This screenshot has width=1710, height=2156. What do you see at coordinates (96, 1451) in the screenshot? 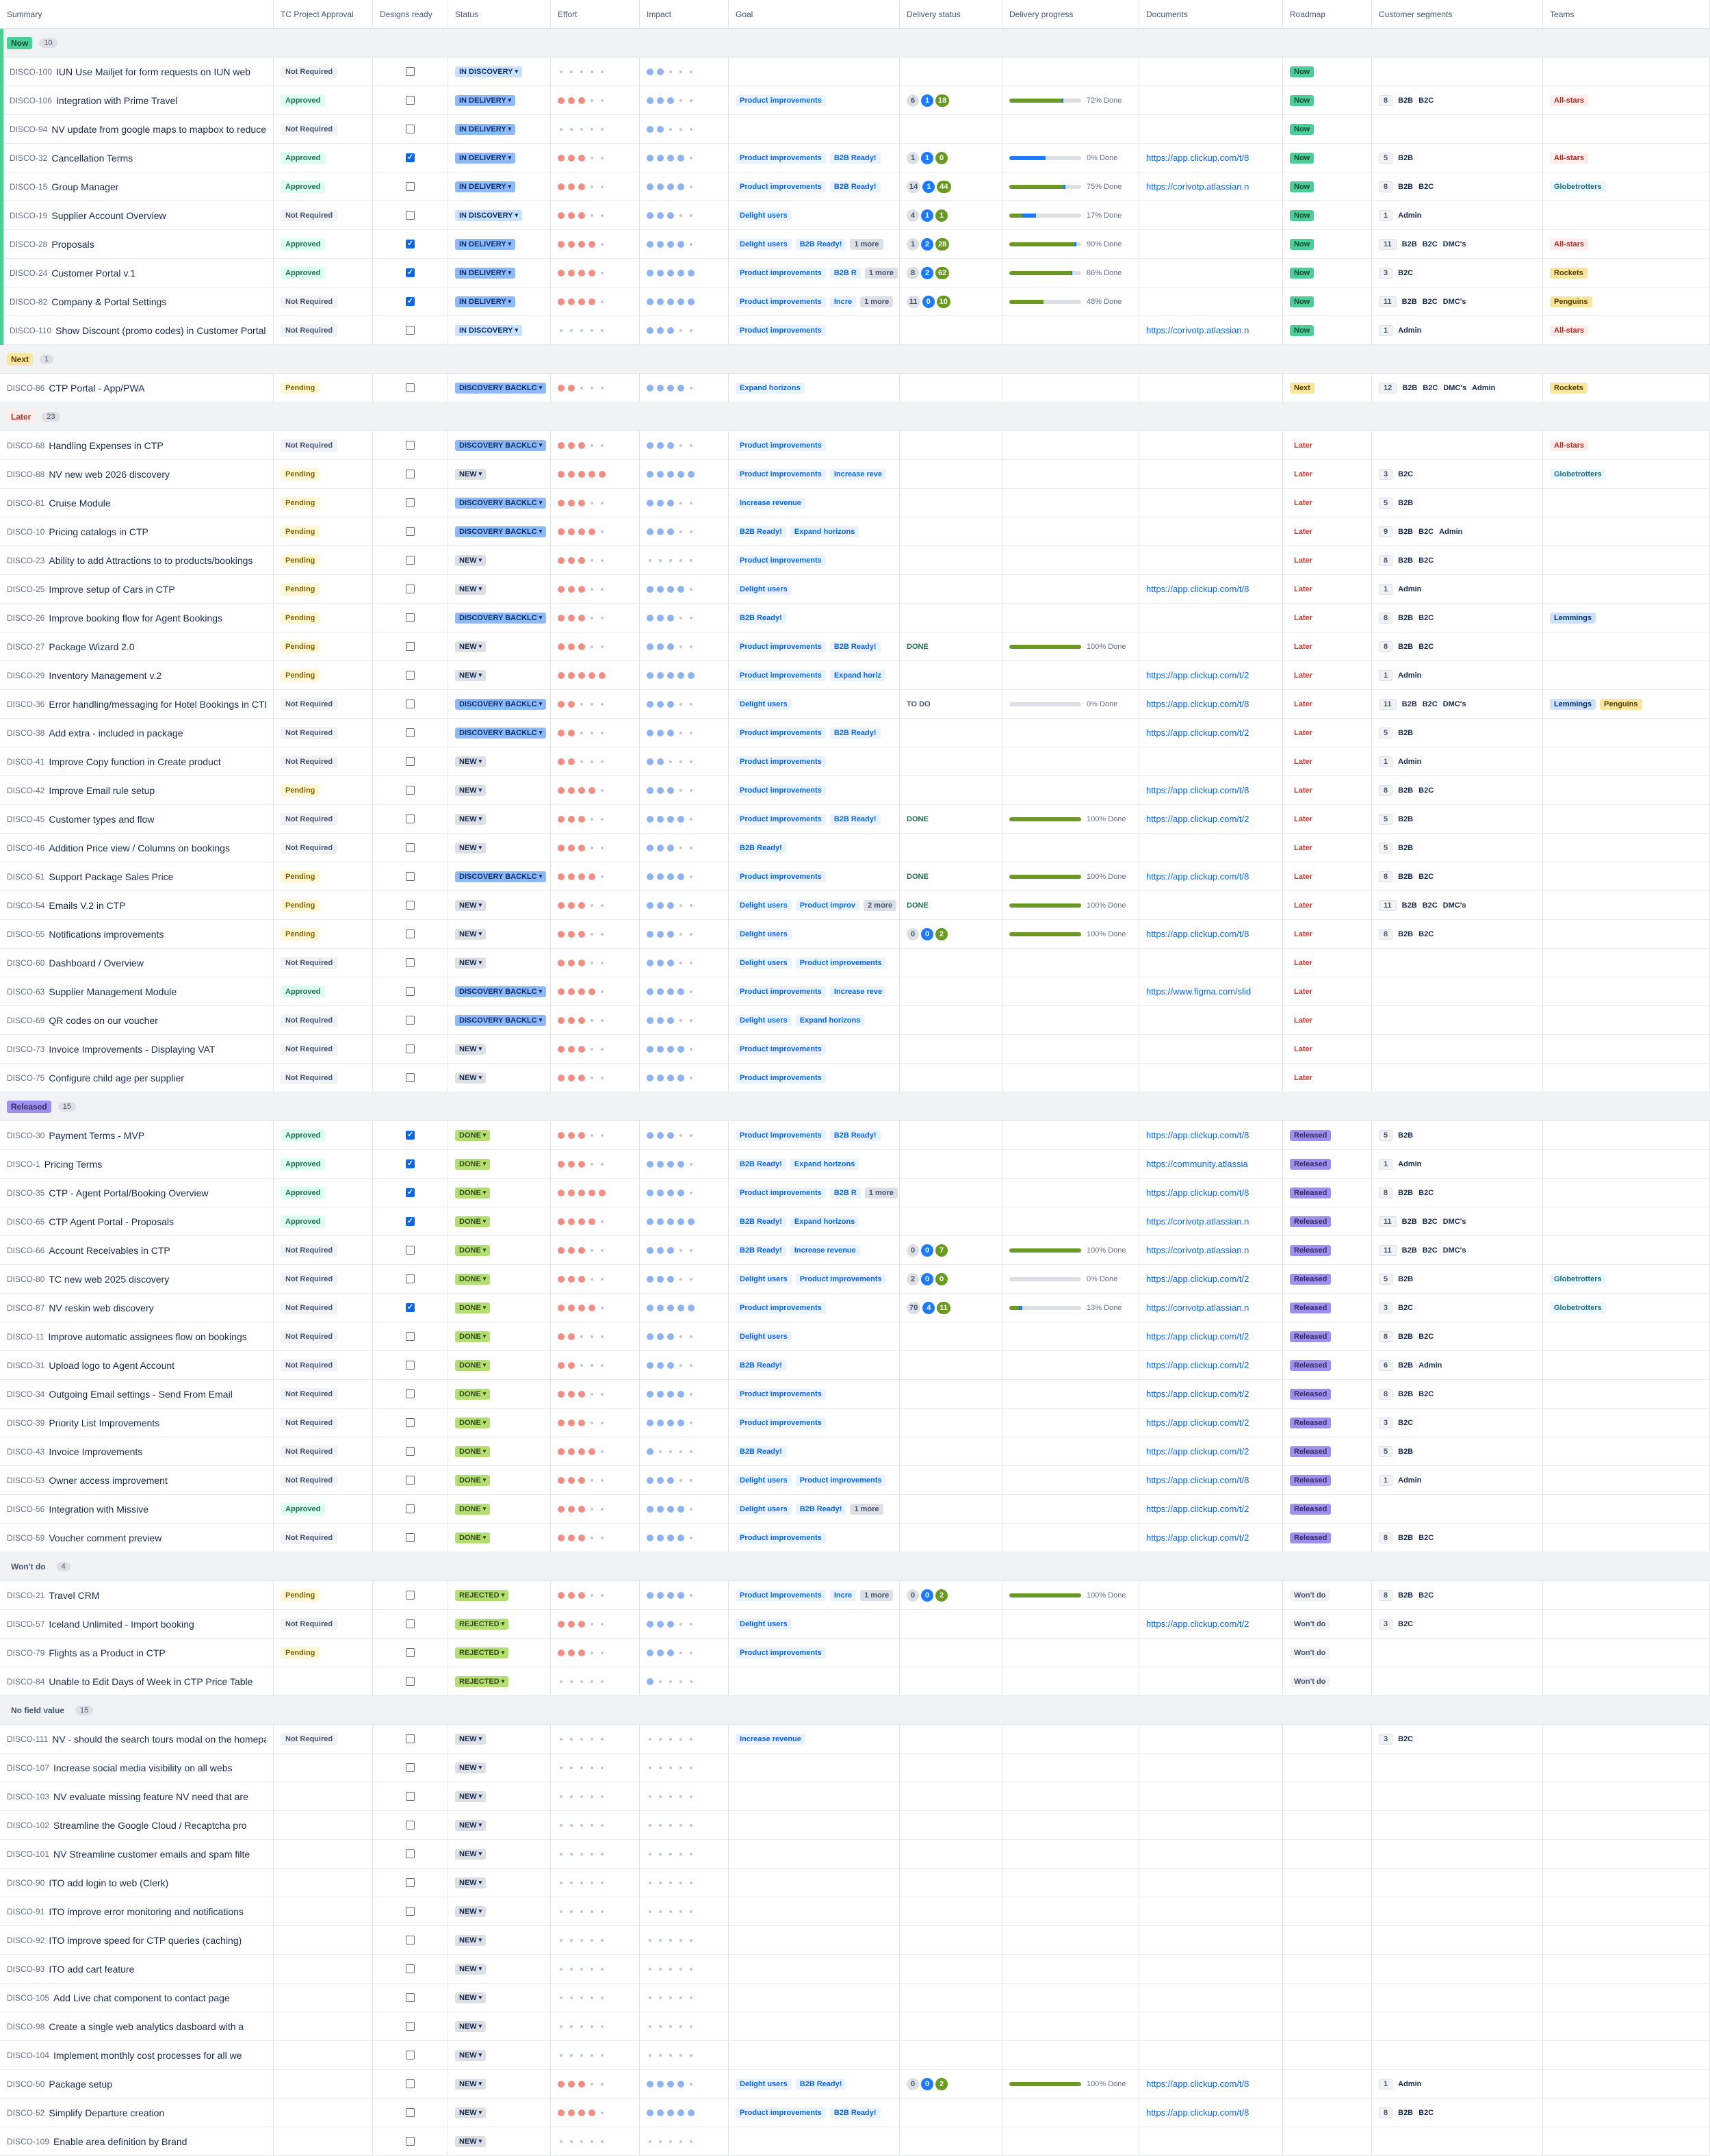
I see `issue-summary: Invoice Improvements` at bounding box center [96, 1451].